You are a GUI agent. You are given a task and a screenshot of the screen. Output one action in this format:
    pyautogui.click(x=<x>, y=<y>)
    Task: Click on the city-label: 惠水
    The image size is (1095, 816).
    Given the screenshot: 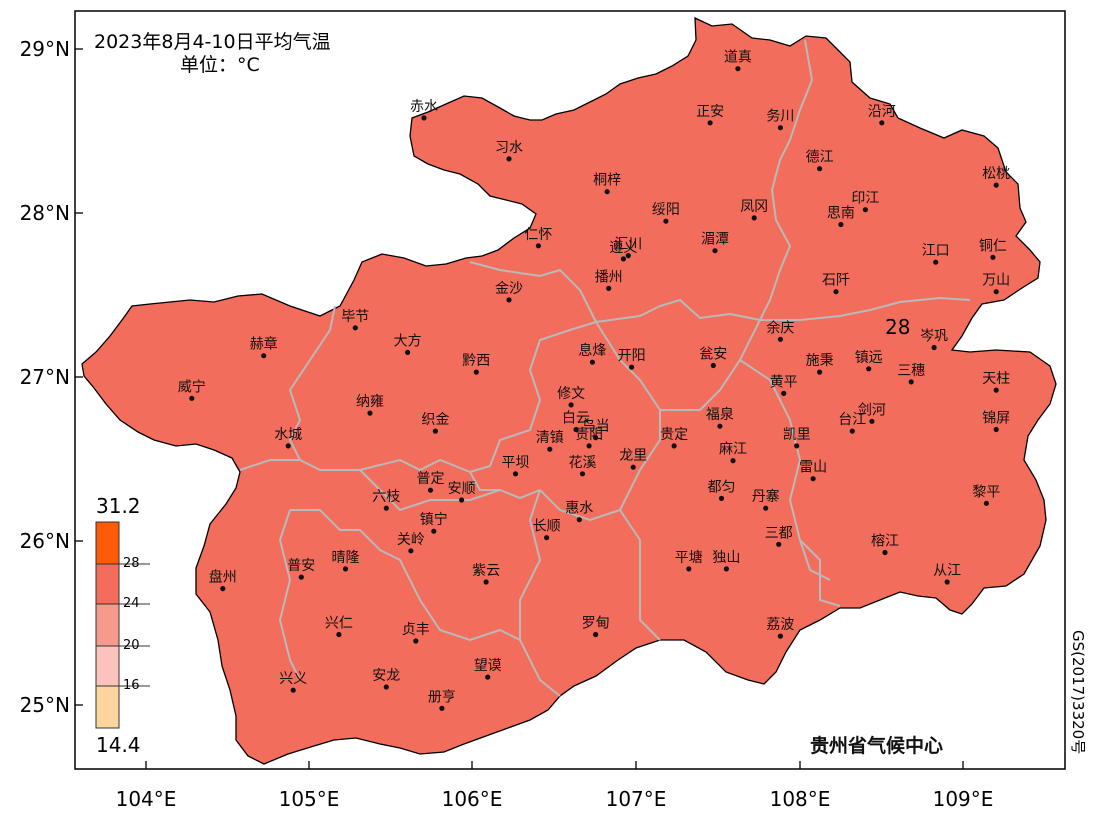 What is the action you would take?
    pyautogui.click(x=579, y=509)
    